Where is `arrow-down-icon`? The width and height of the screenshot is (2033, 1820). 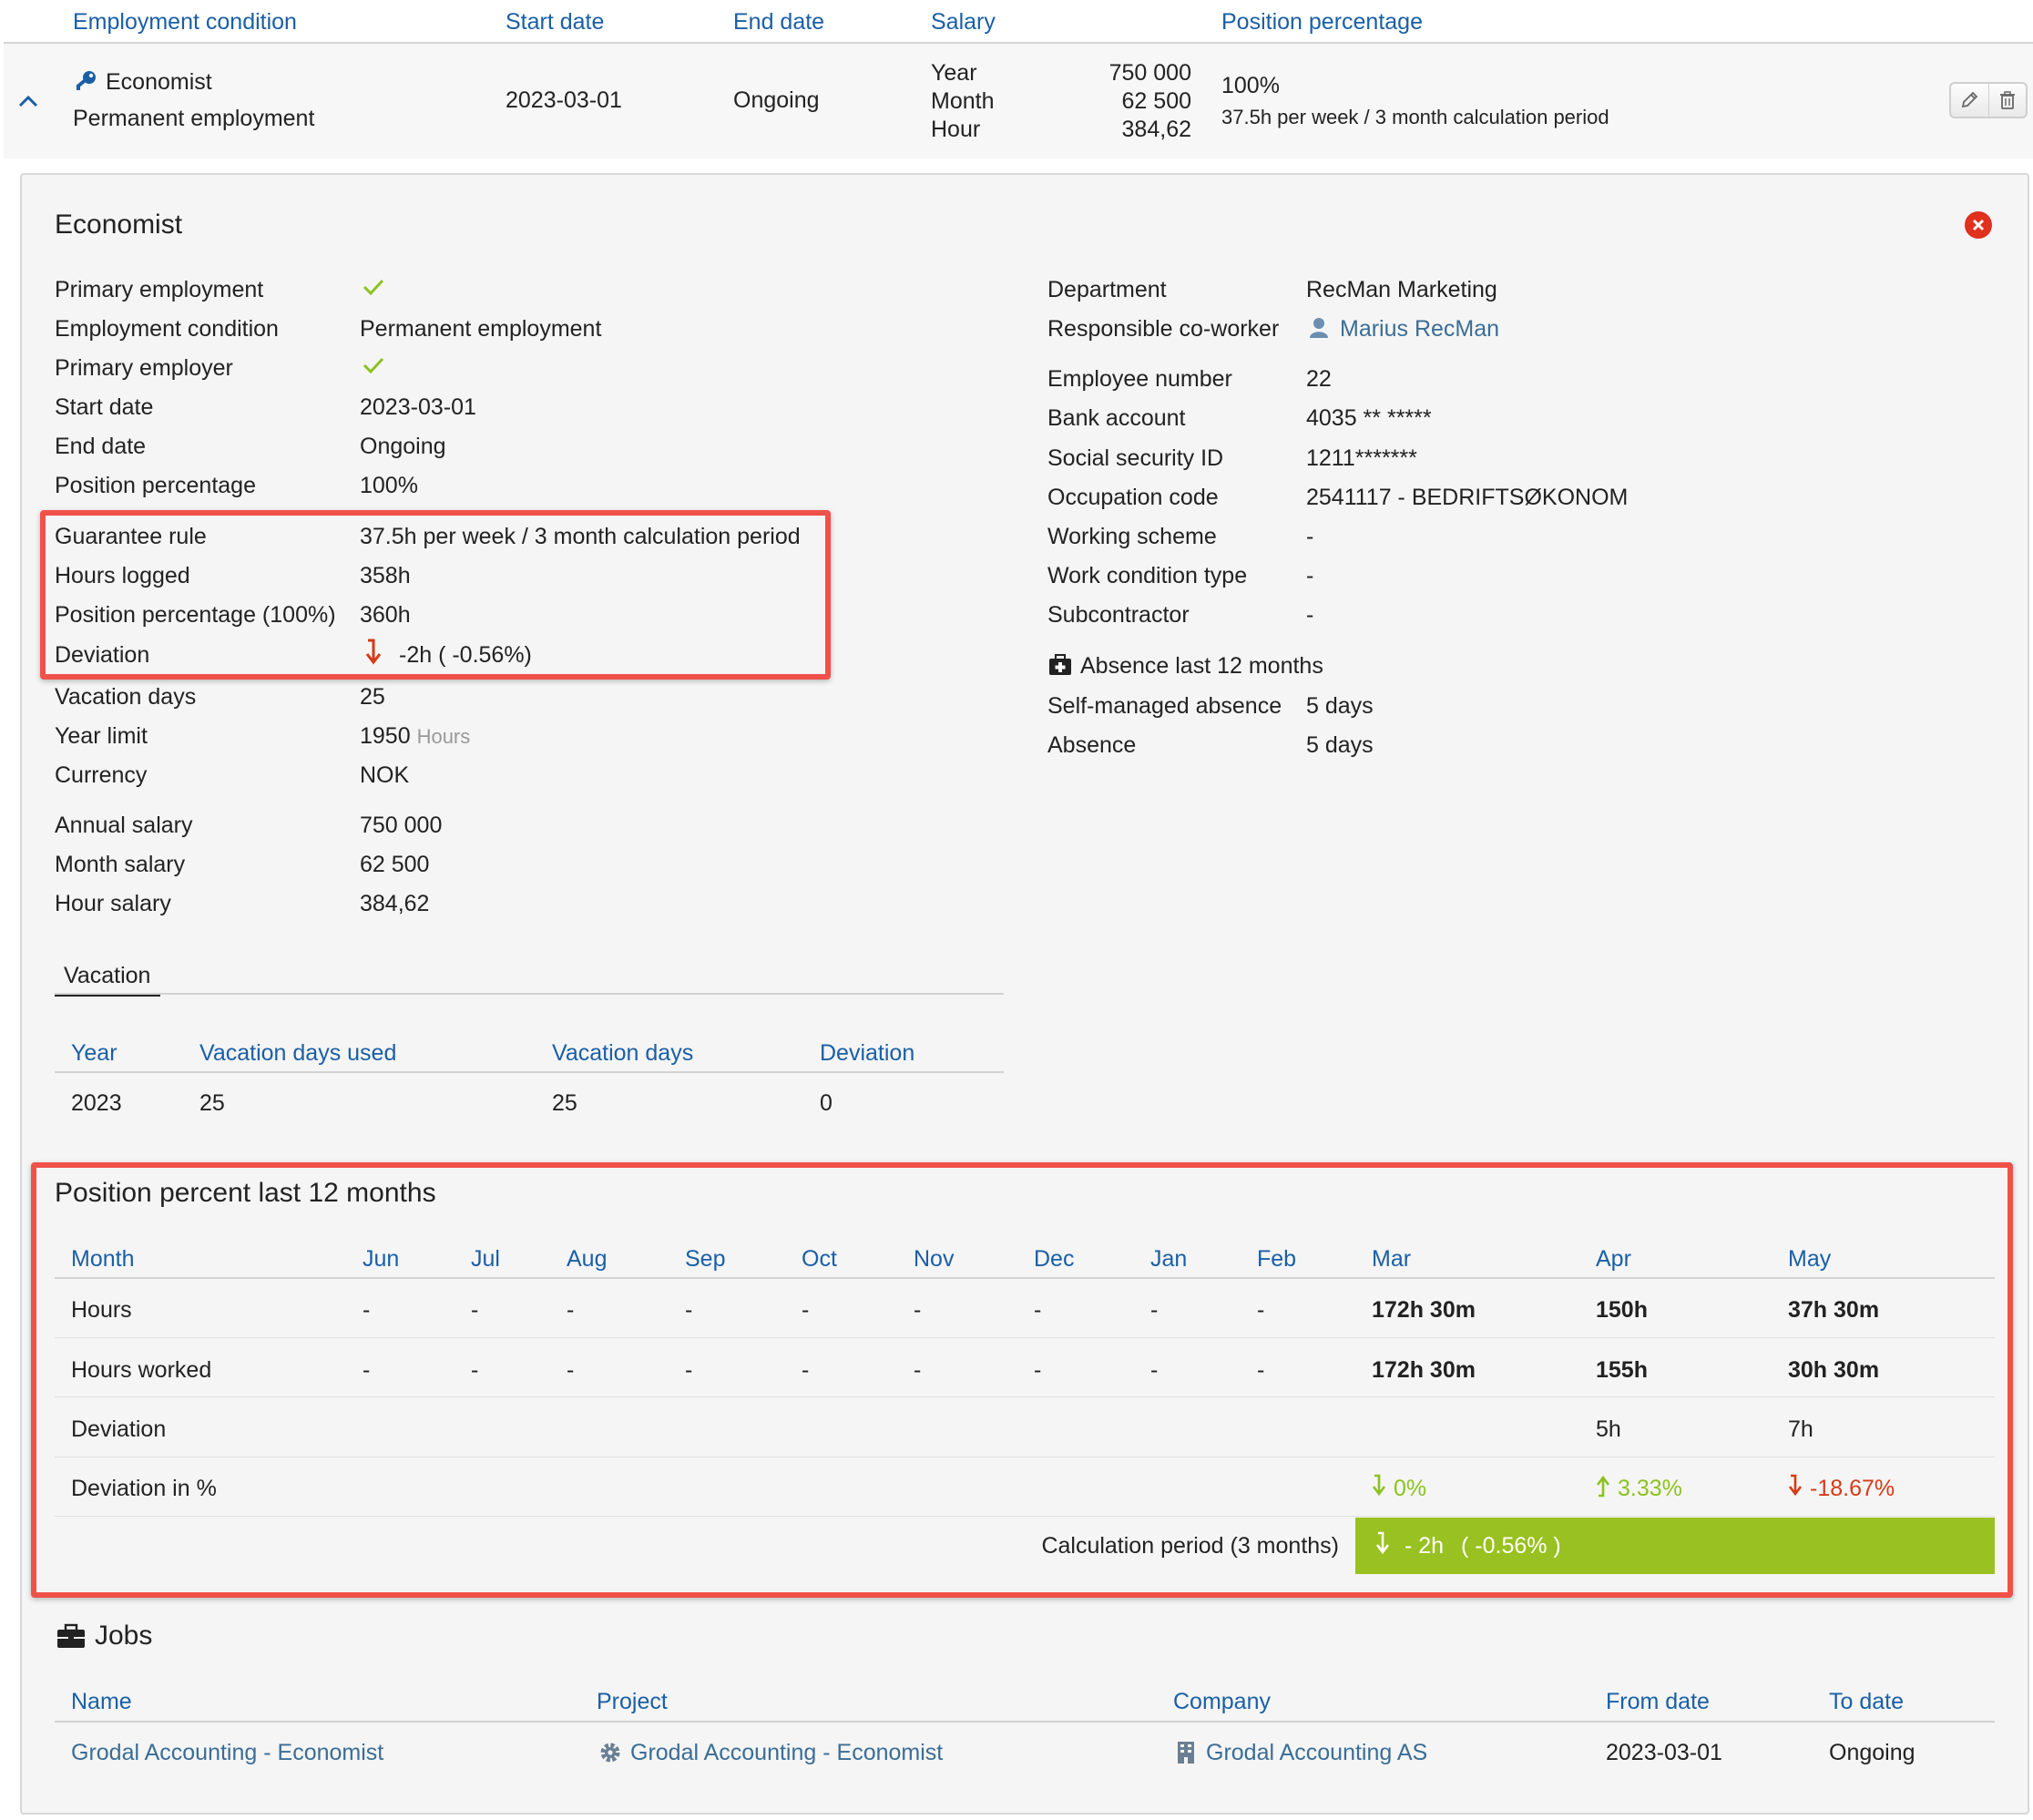
arrow-down-icon is located at coordinates (375, 656).